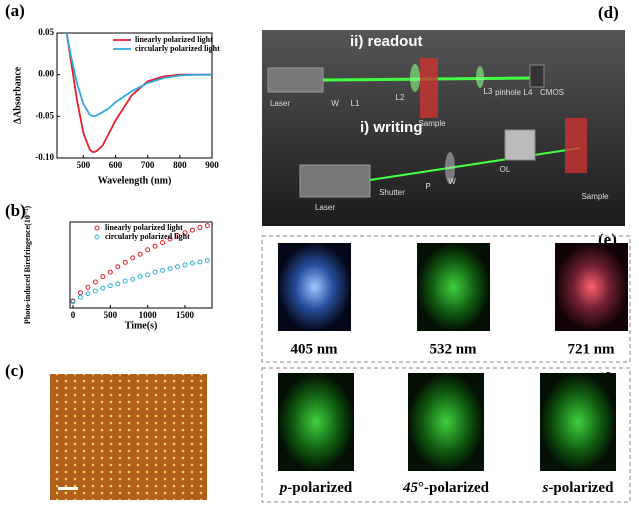  I want to click on image-caption: 45°-polarized, so click(446, 488).